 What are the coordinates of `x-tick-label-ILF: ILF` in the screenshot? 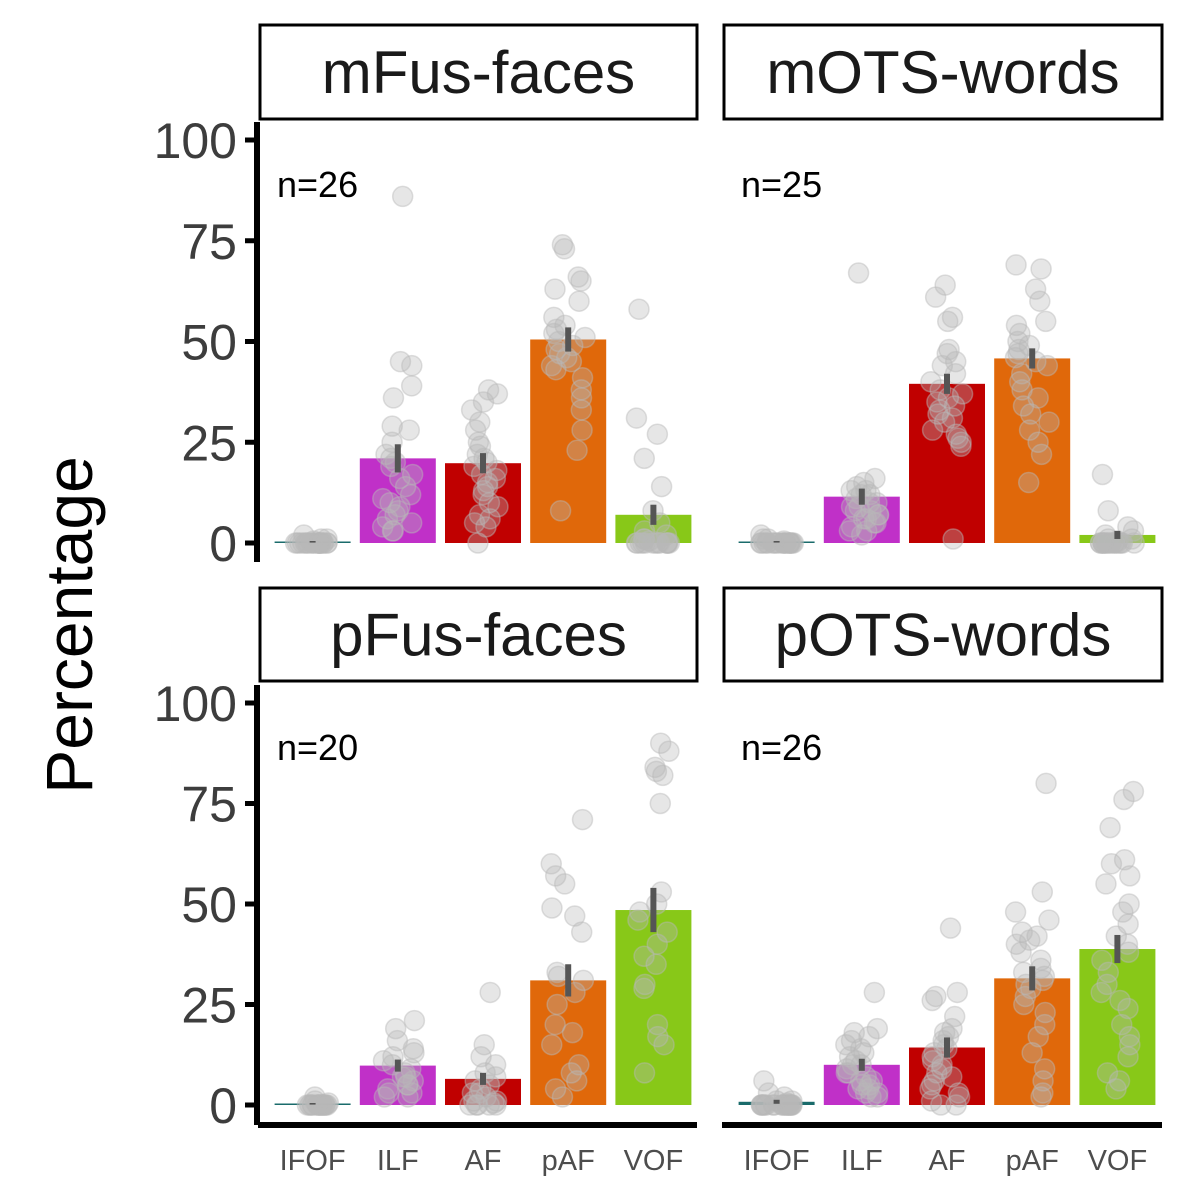 It's located at (398, 1161).